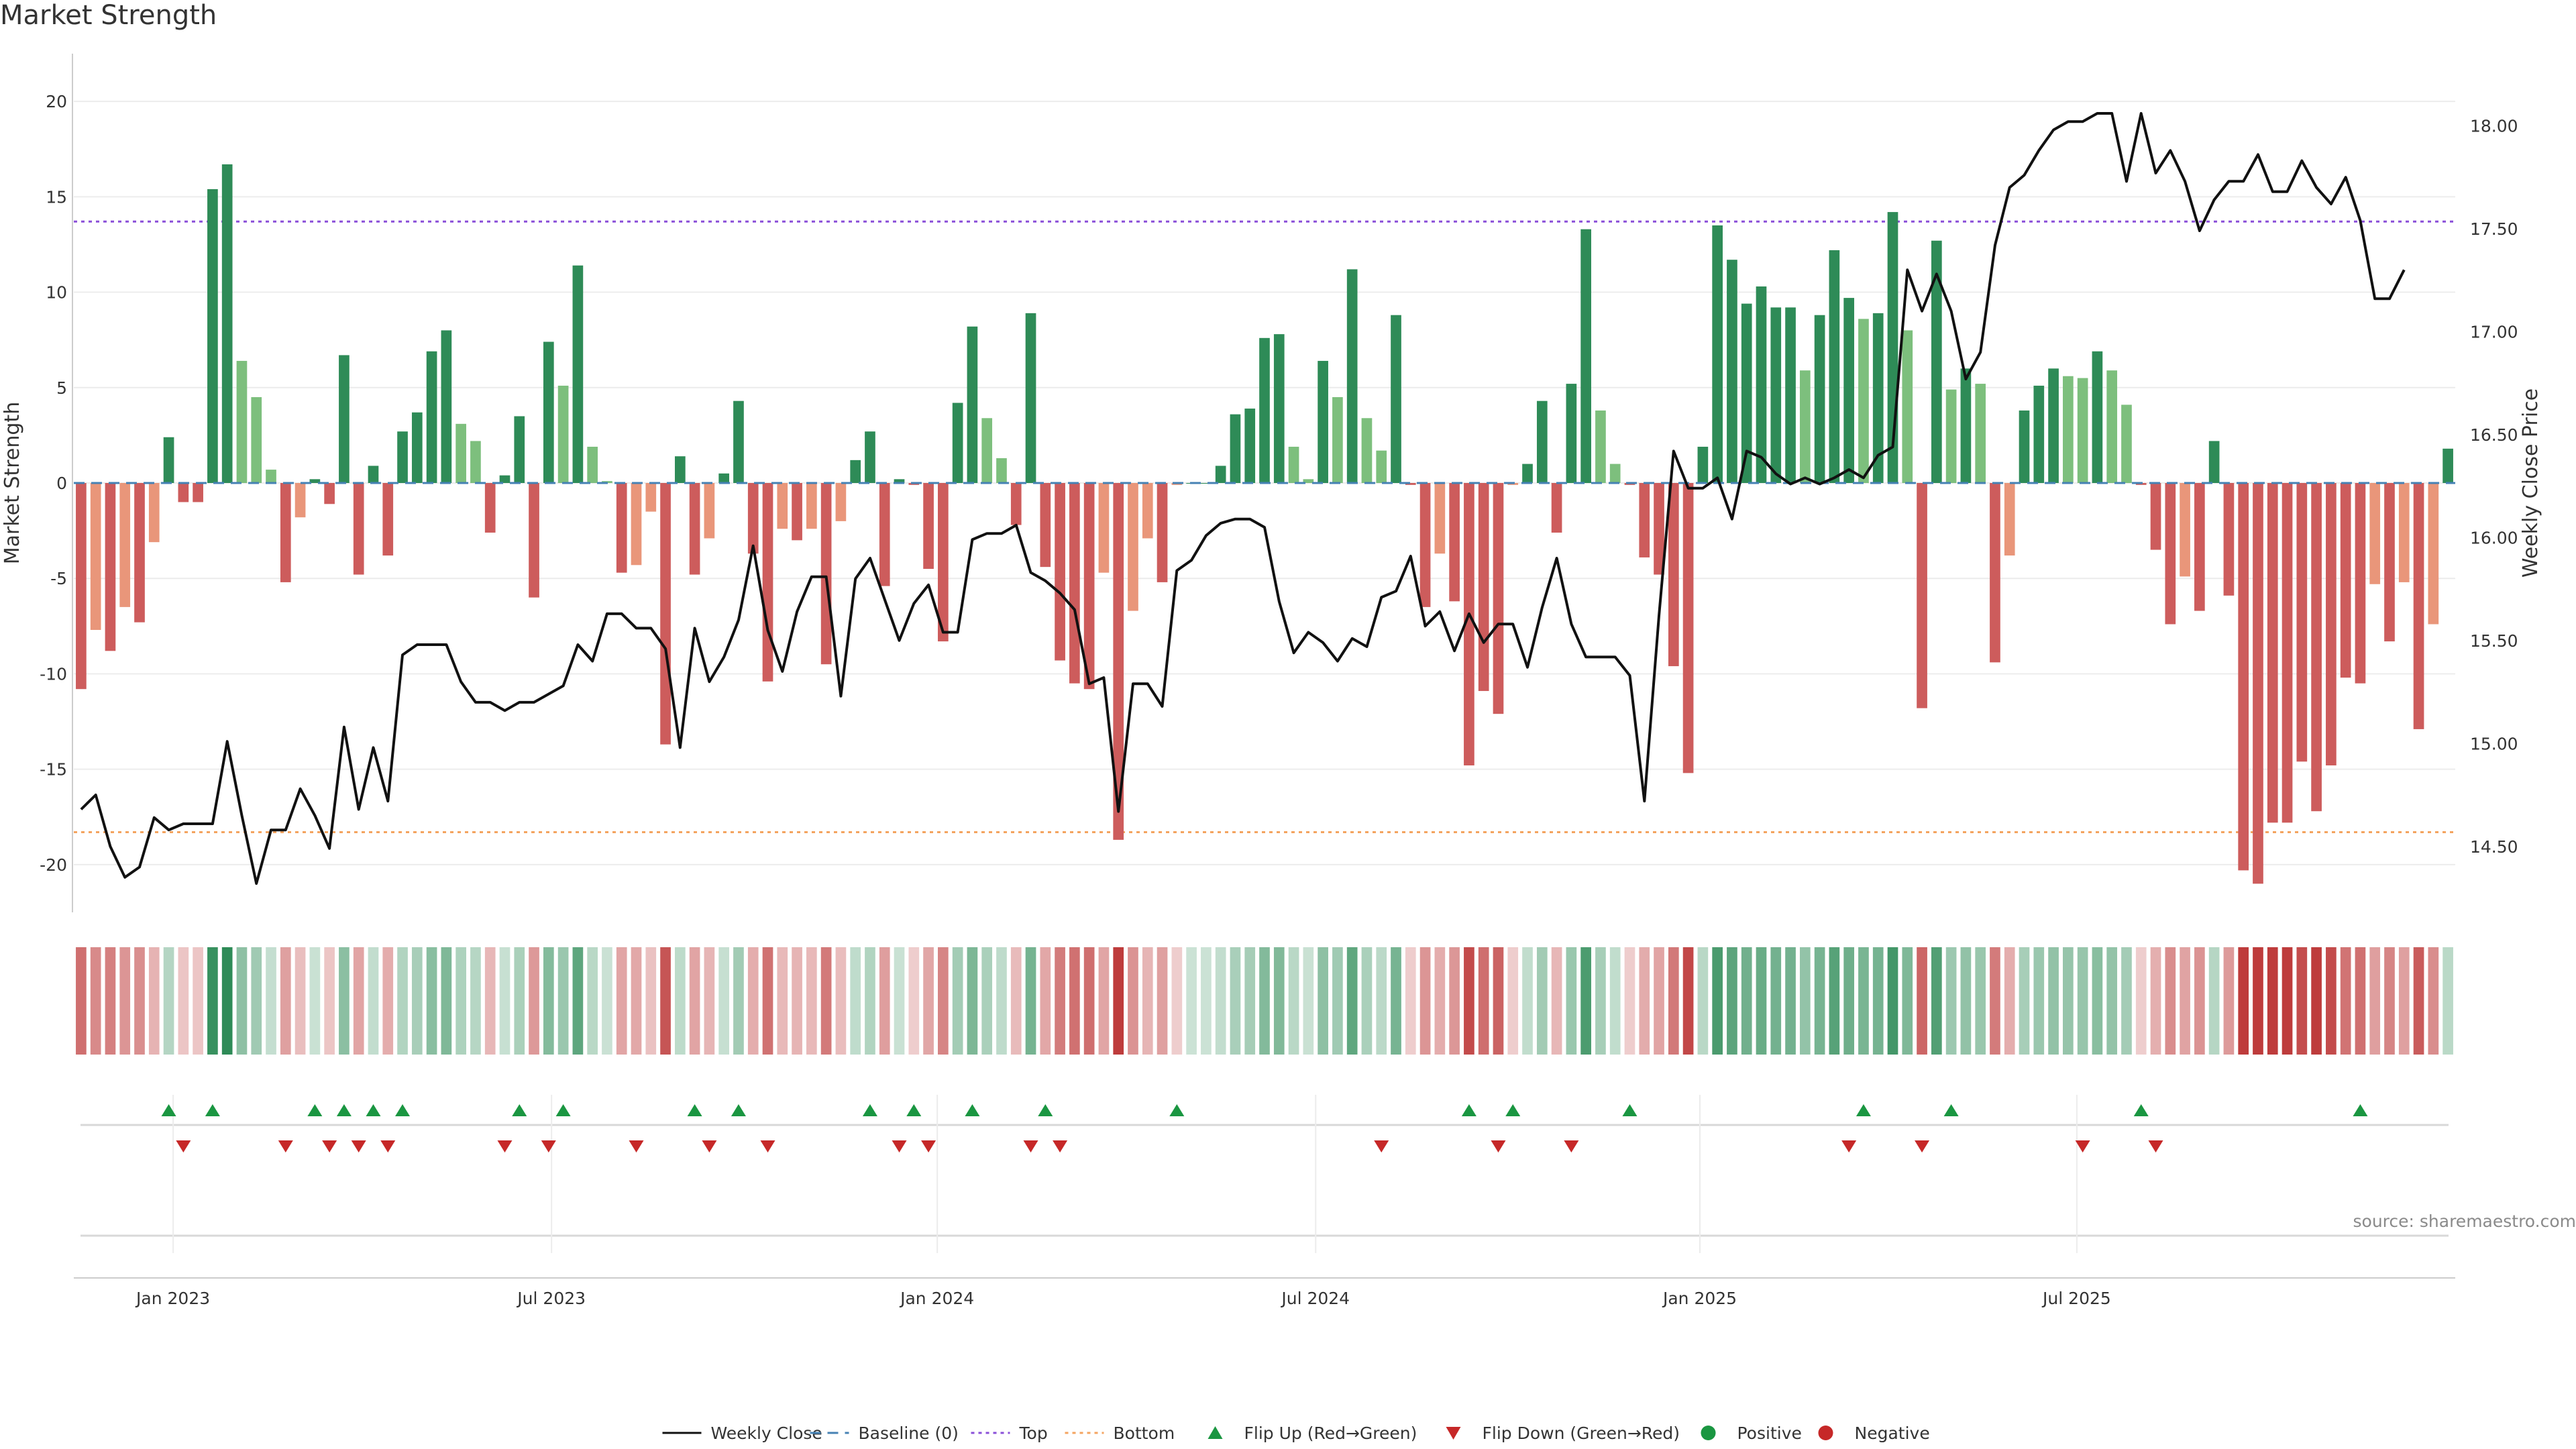 The width and height of the screenshot is (2576, 1449). Describe the element at coordinates (2494, 537) in the screenshot. I see `y-right-tick-label: 16.00` at that location.